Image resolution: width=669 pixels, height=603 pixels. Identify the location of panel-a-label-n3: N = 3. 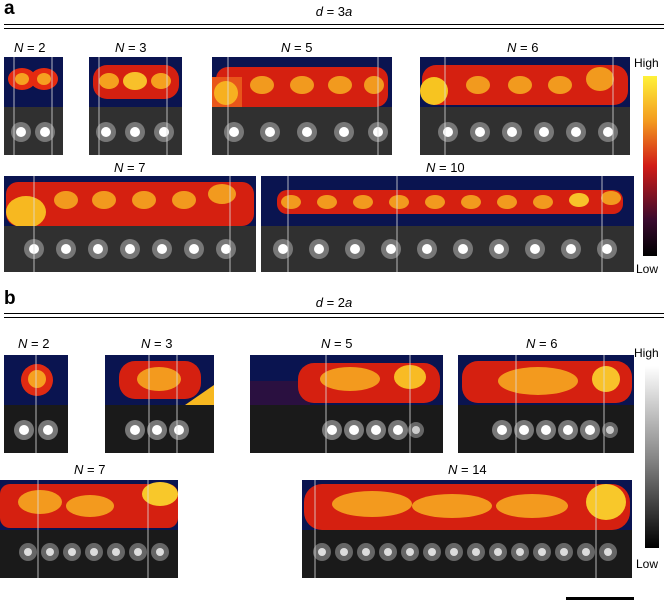
(131, 47).